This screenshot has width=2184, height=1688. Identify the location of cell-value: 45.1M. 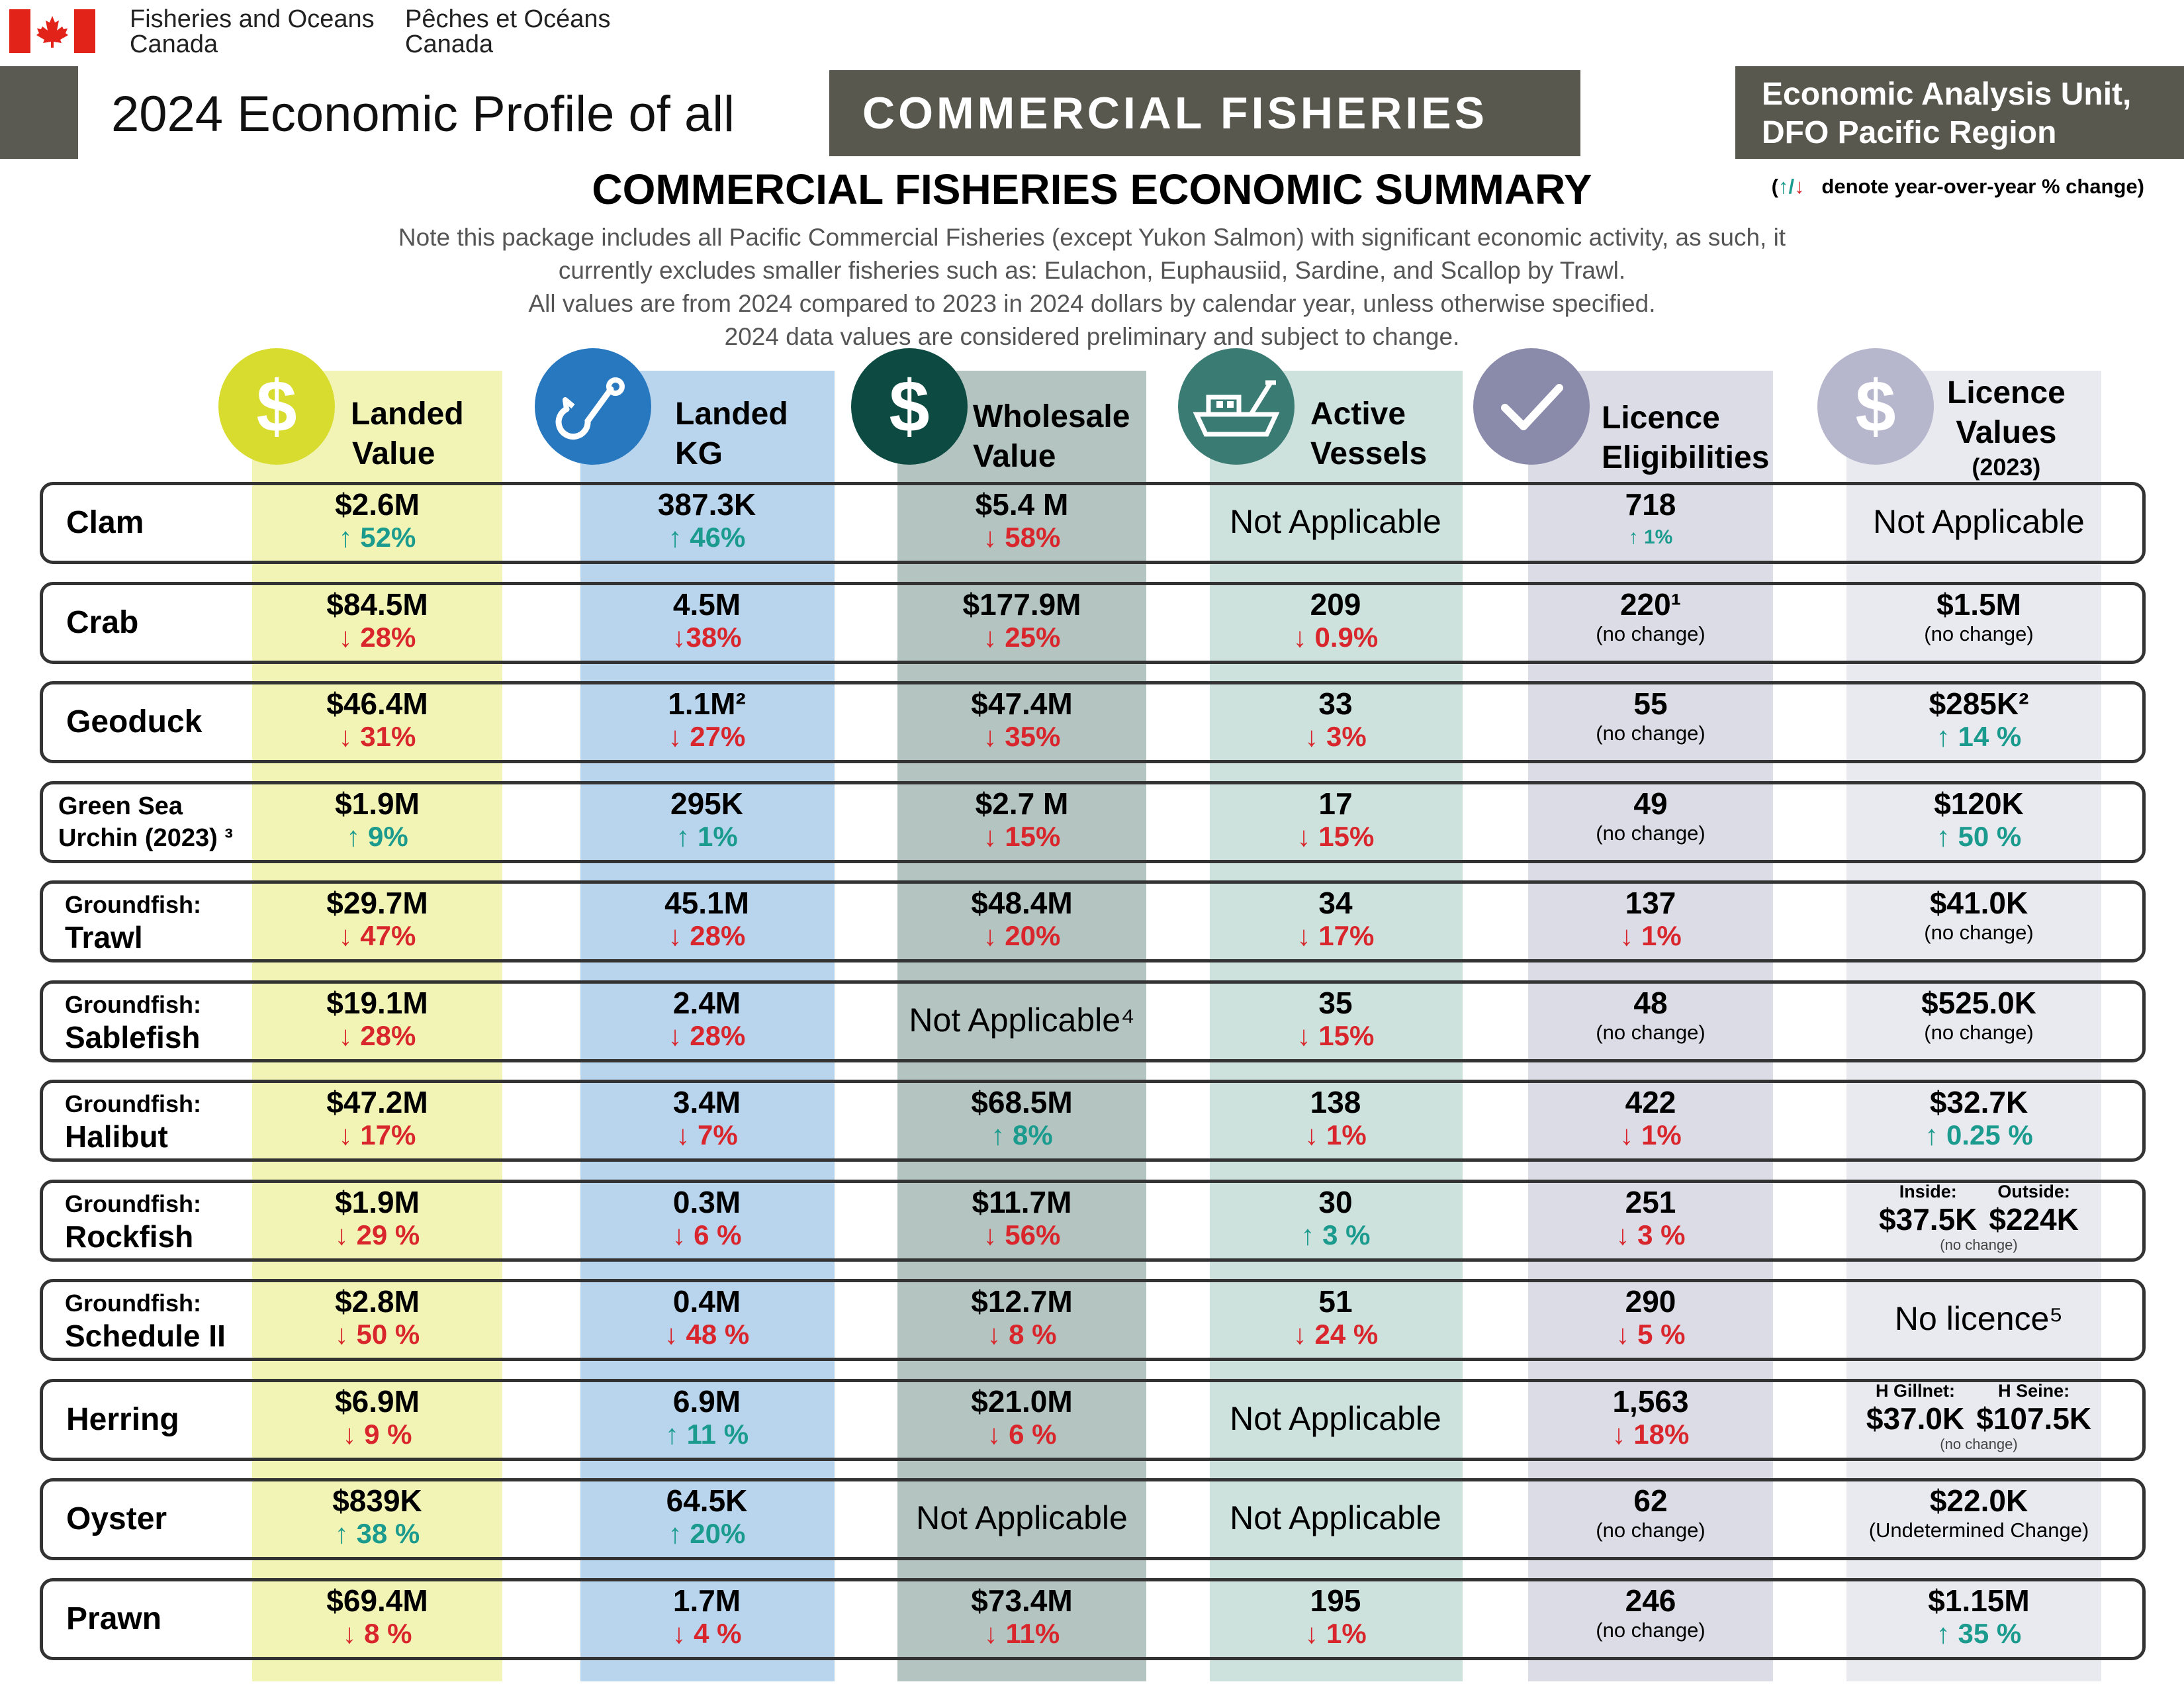
(707, 903).